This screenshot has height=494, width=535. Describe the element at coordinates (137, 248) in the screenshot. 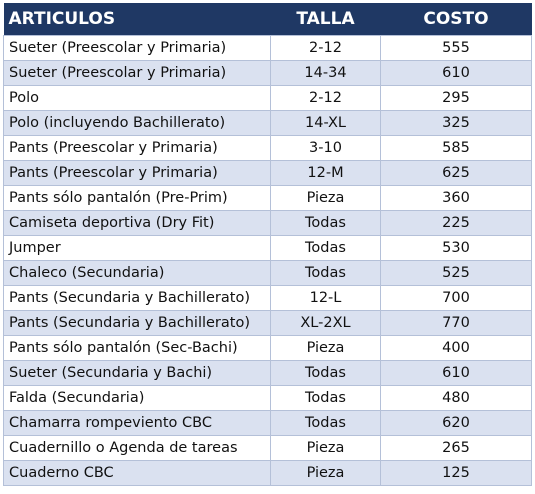

I see `item-cell: Jumper` at that location.